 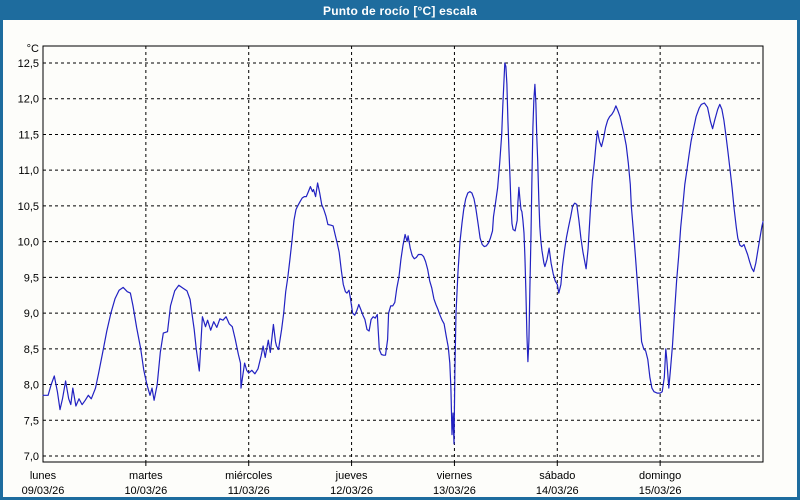 I want to click on y-tick-label: 7,0, so click(x=31, y=457).